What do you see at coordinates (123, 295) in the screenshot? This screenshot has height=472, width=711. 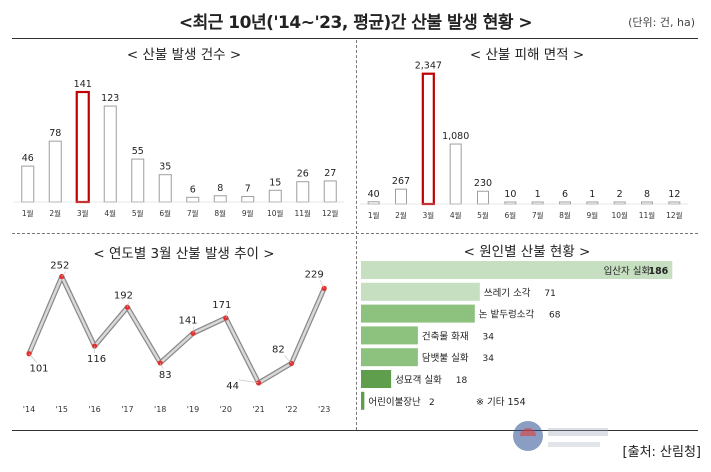 I see `data-label: 192` at bounding box center [123, 295].